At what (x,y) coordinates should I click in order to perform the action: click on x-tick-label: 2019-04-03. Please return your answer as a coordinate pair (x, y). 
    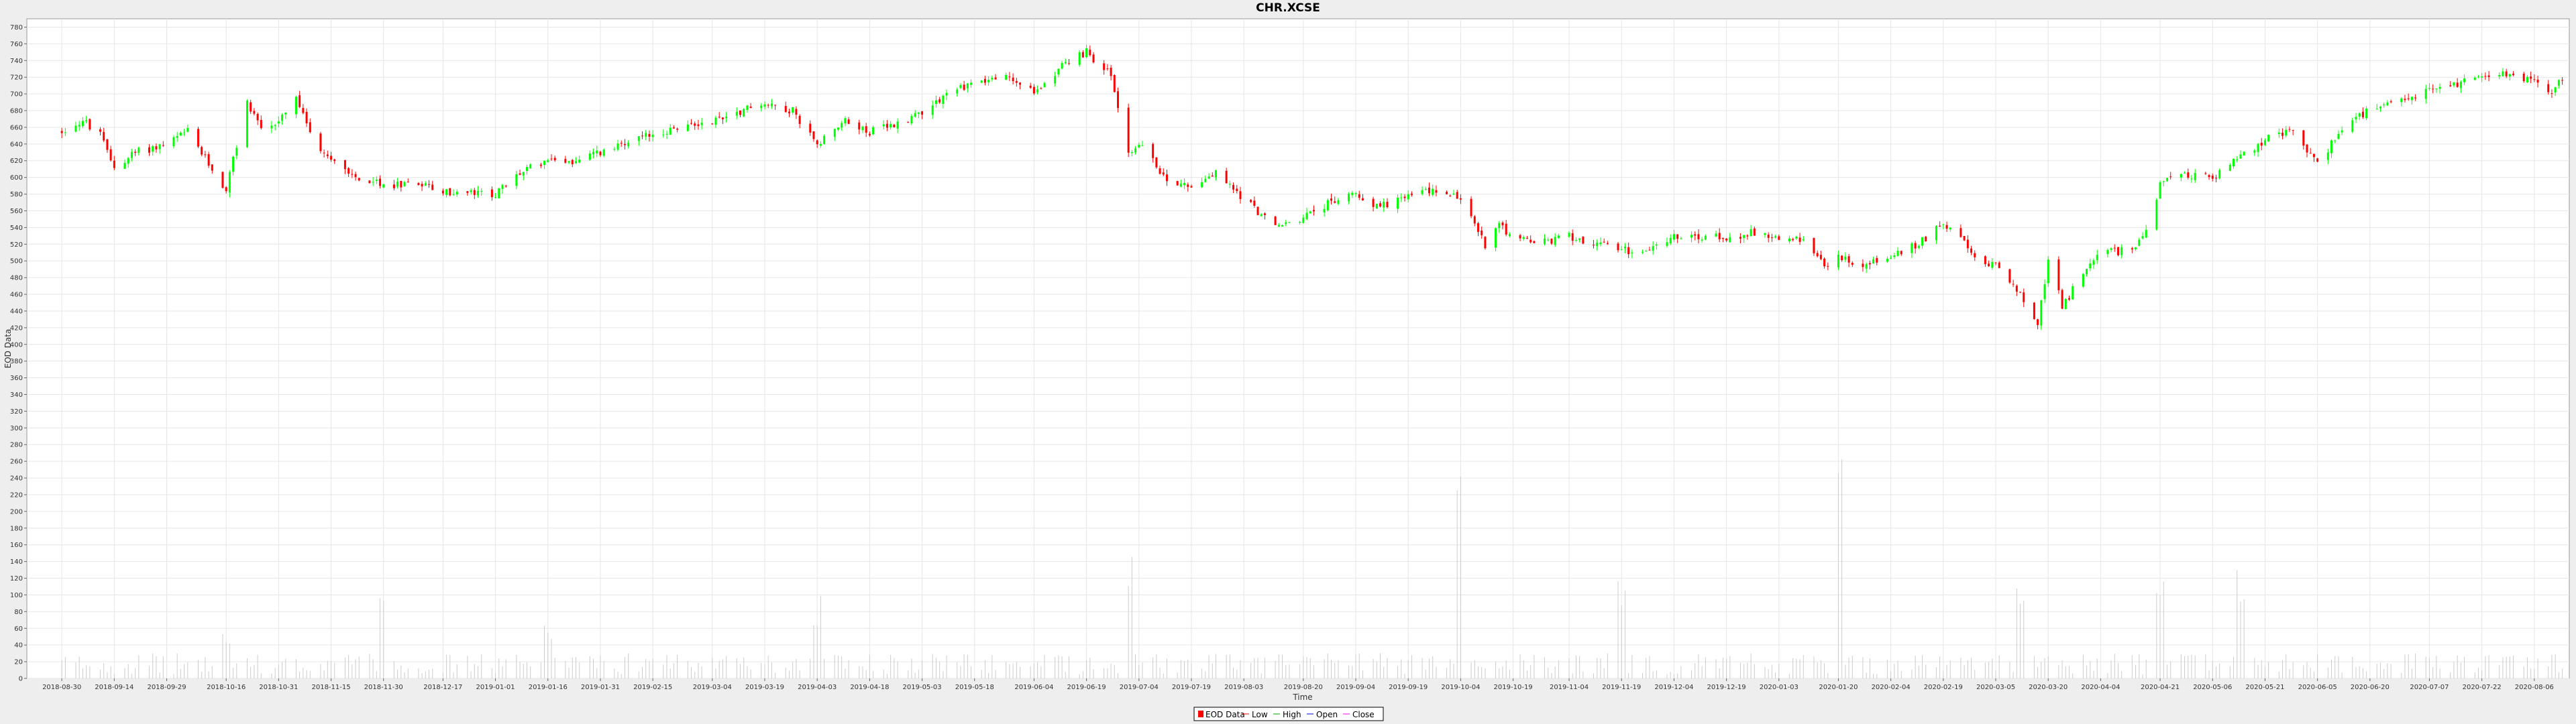
    Looking at the image, I should click on (817, 687).